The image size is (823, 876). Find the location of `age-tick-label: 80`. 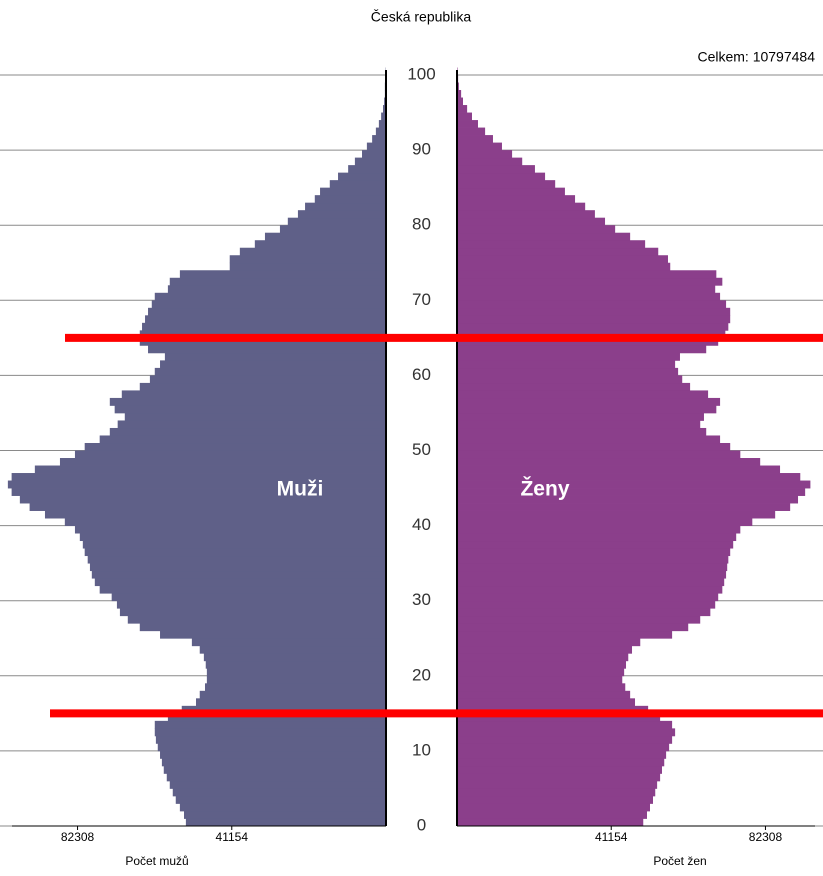

age-tick-label: 80 is located at coordinates (421, 224).